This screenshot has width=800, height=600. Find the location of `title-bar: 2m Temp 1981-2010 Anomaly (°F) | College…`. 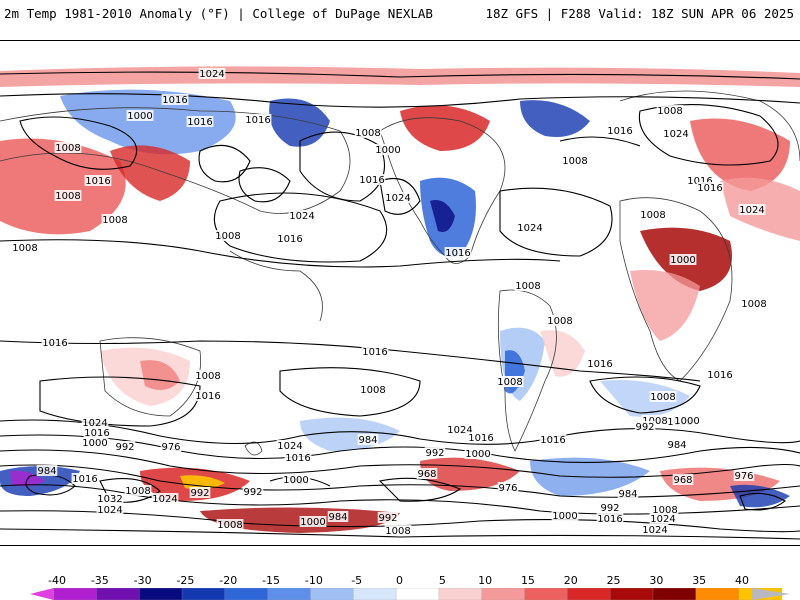

title-bar: 2m Temp 1981-2010 Anomaly (°F) | College… is located at coordinates (400, 16).